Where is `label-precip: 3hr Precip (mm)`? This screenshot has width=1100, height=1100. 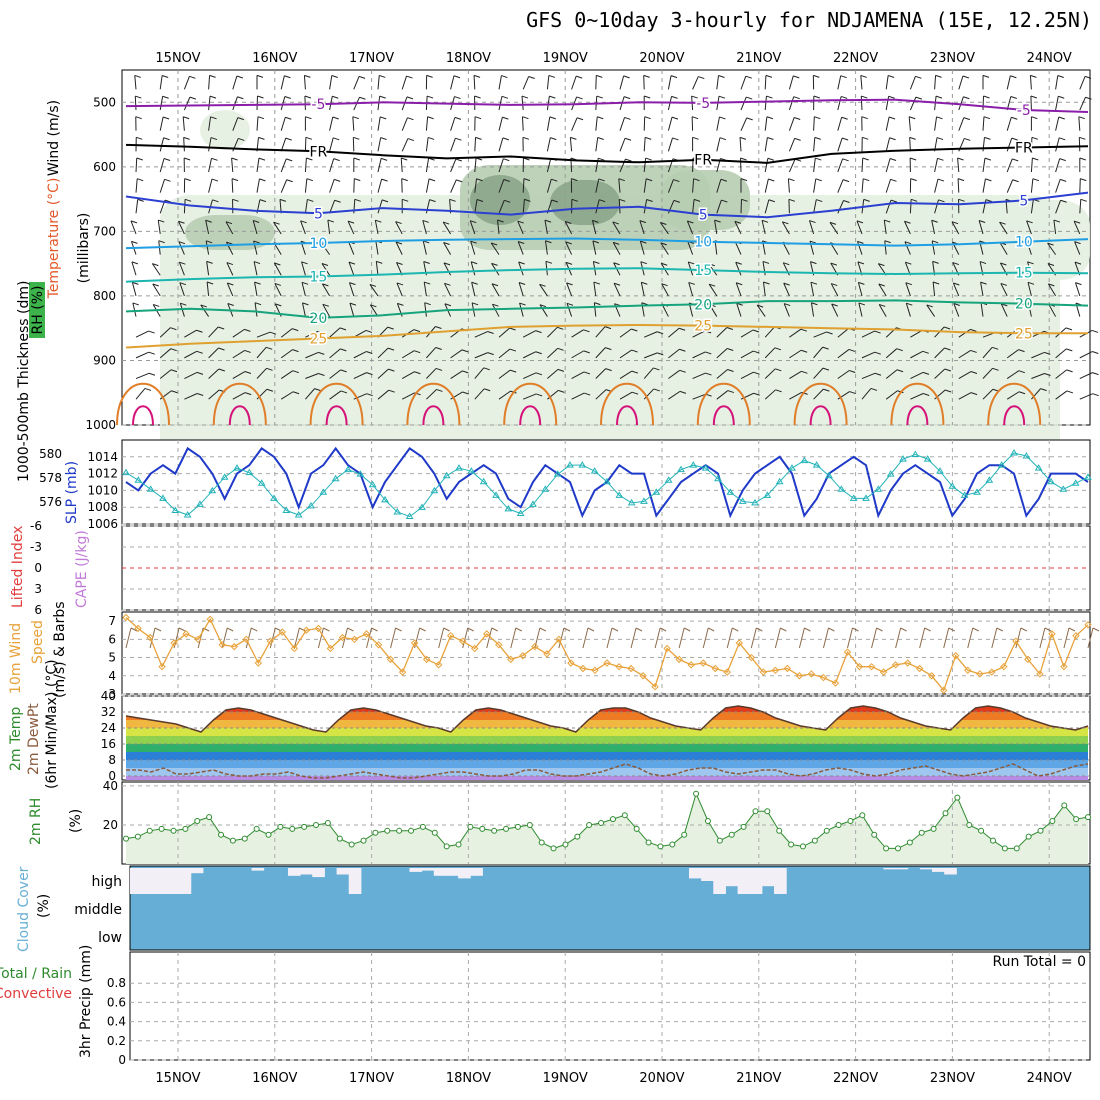
label-precip: 3hr Precip (mm) is located at coordinates (86, 1001).